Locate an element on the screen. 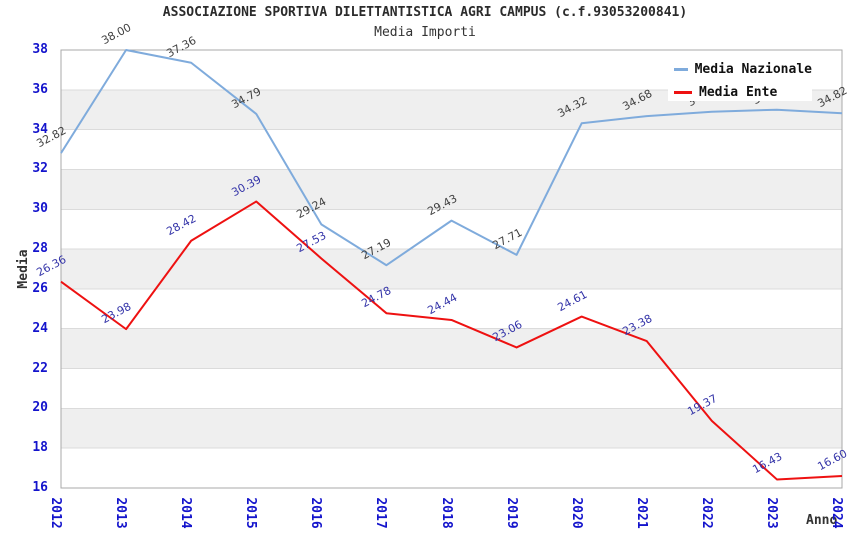  x-tick-label: 2015 is located at coordinates (251, 513).